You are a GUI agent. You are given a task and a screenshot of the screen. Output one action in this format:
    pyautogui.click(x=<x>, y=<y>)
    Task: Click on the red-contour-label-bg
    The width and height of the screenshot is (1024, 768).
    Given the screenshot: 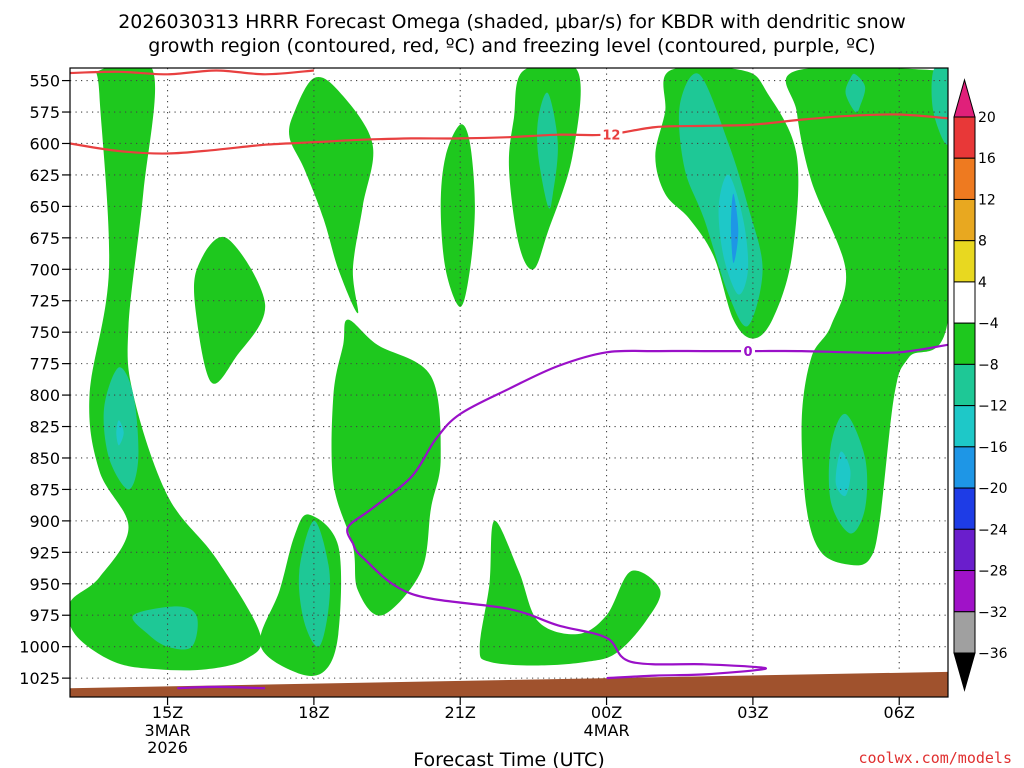 What is the action you would take?
    pyautogui.click(x=611, y=134)
    